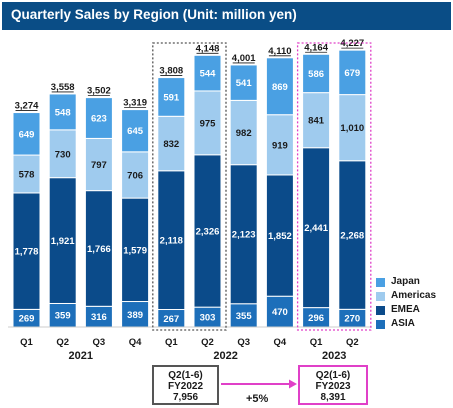  I want to click on data-label-americas-7: 919, so click(280, 145).